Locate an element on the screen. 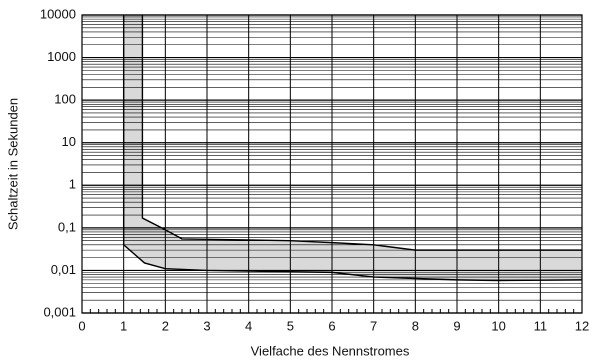 The height and width of the screenshot is (363, 599). y-tick-label: 10 is located at coordinates (69, 141).